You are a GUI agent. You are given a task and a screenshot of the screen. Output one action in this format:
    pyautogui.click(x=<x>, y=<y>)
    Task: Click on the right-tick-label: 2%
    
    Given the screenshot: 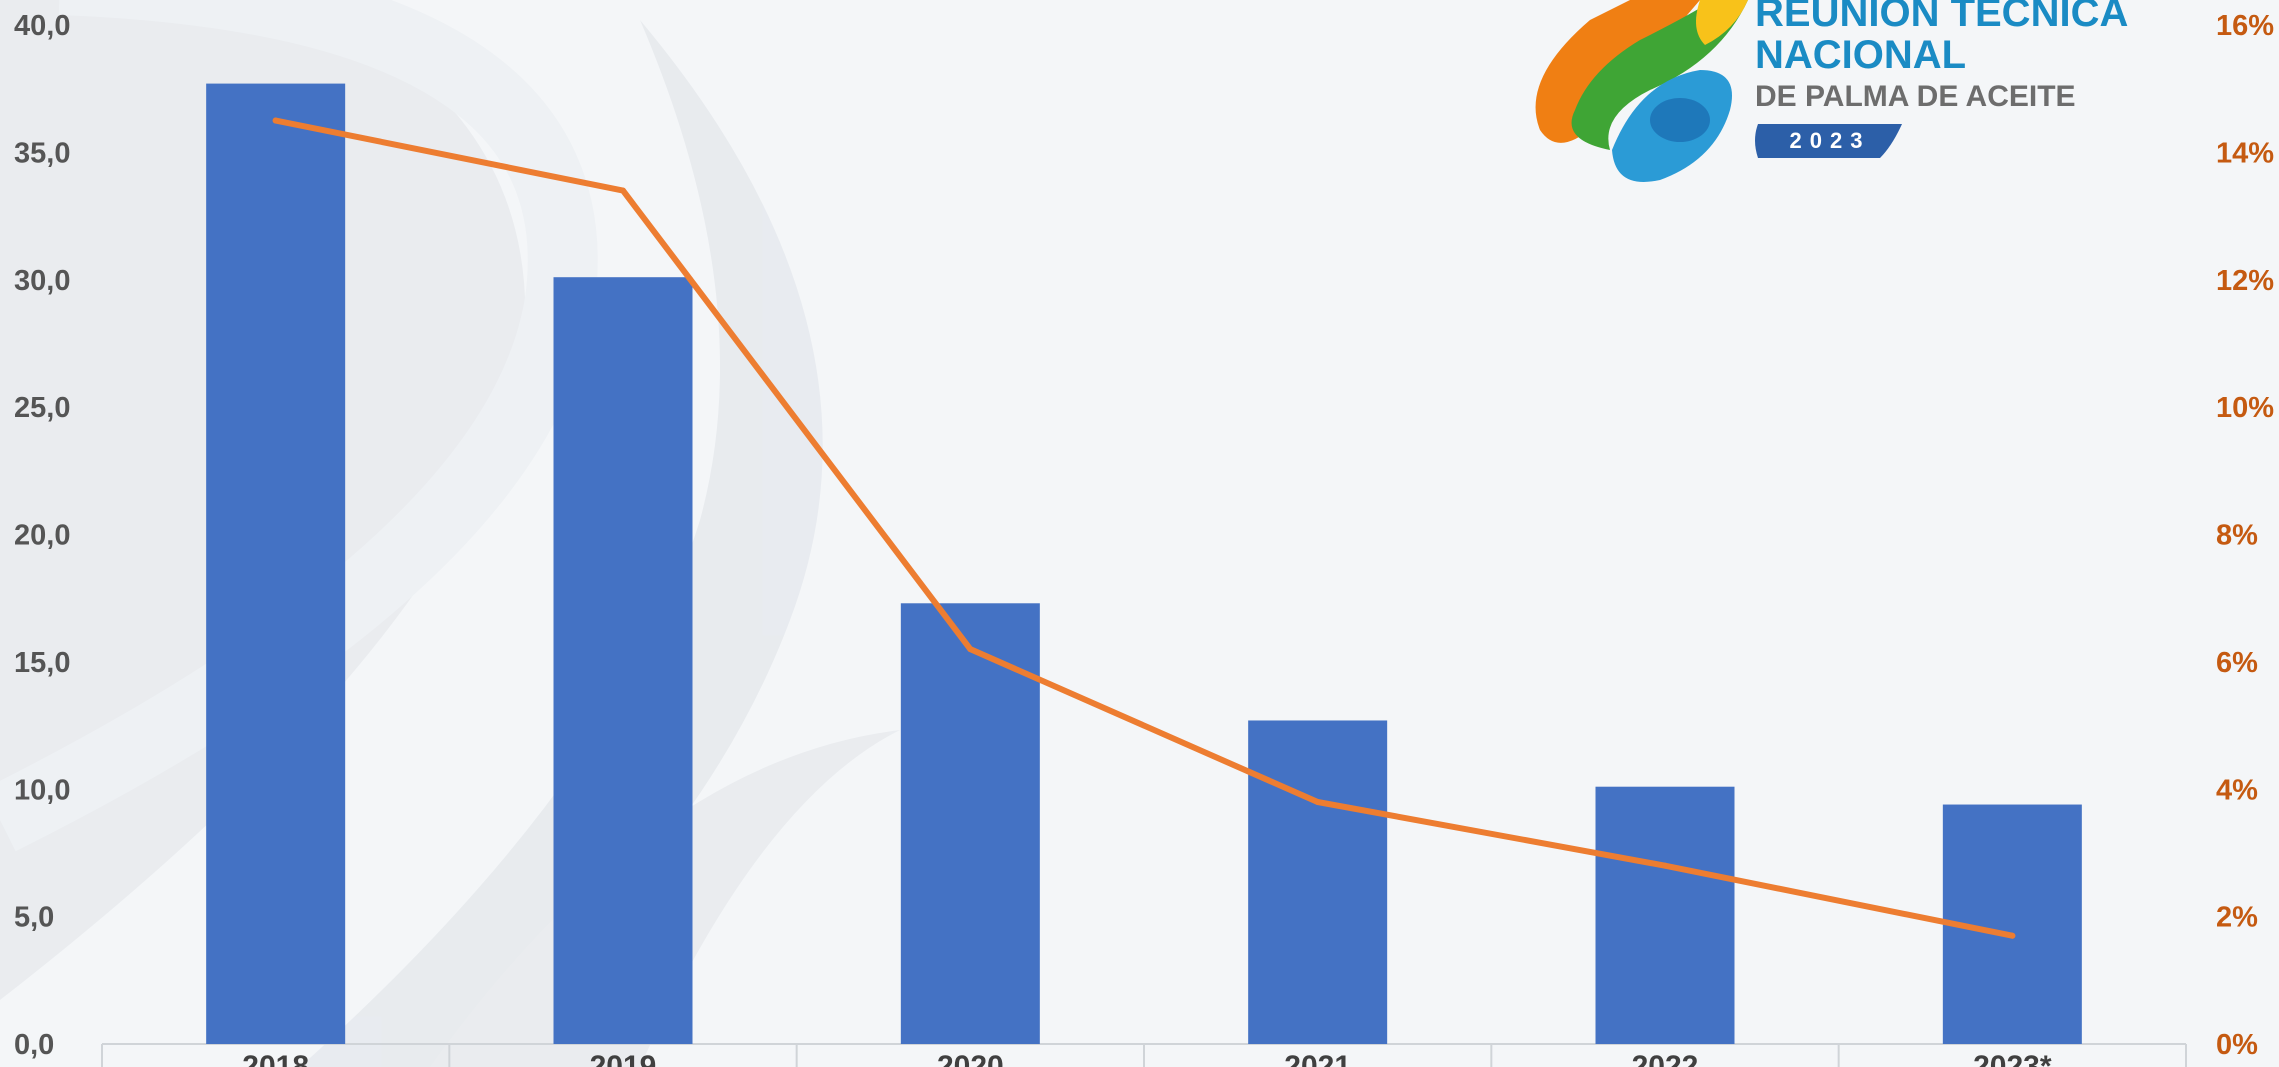 What is the action you would take?
    pyautogui.click(x=2237, y=918)
    